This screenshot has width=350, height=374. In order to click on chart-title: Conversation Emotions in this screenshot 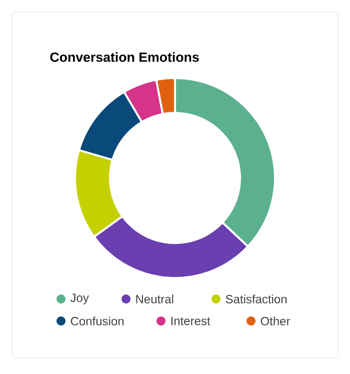, I will do `click(124, 57)`.